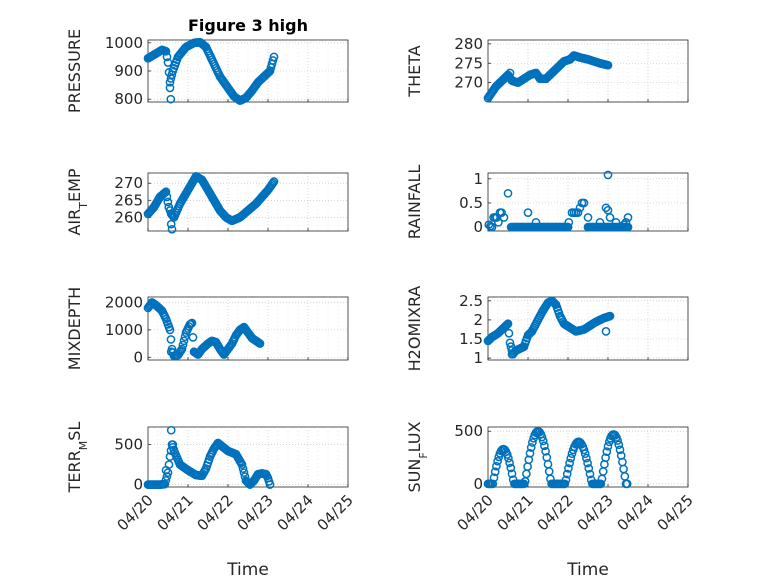  What do you see at coordinates (547, 329) in the screenshot?
I see `subplot-h2omixra: 11.522.5 H2OMIXRA` at bounding box center [547, 329].